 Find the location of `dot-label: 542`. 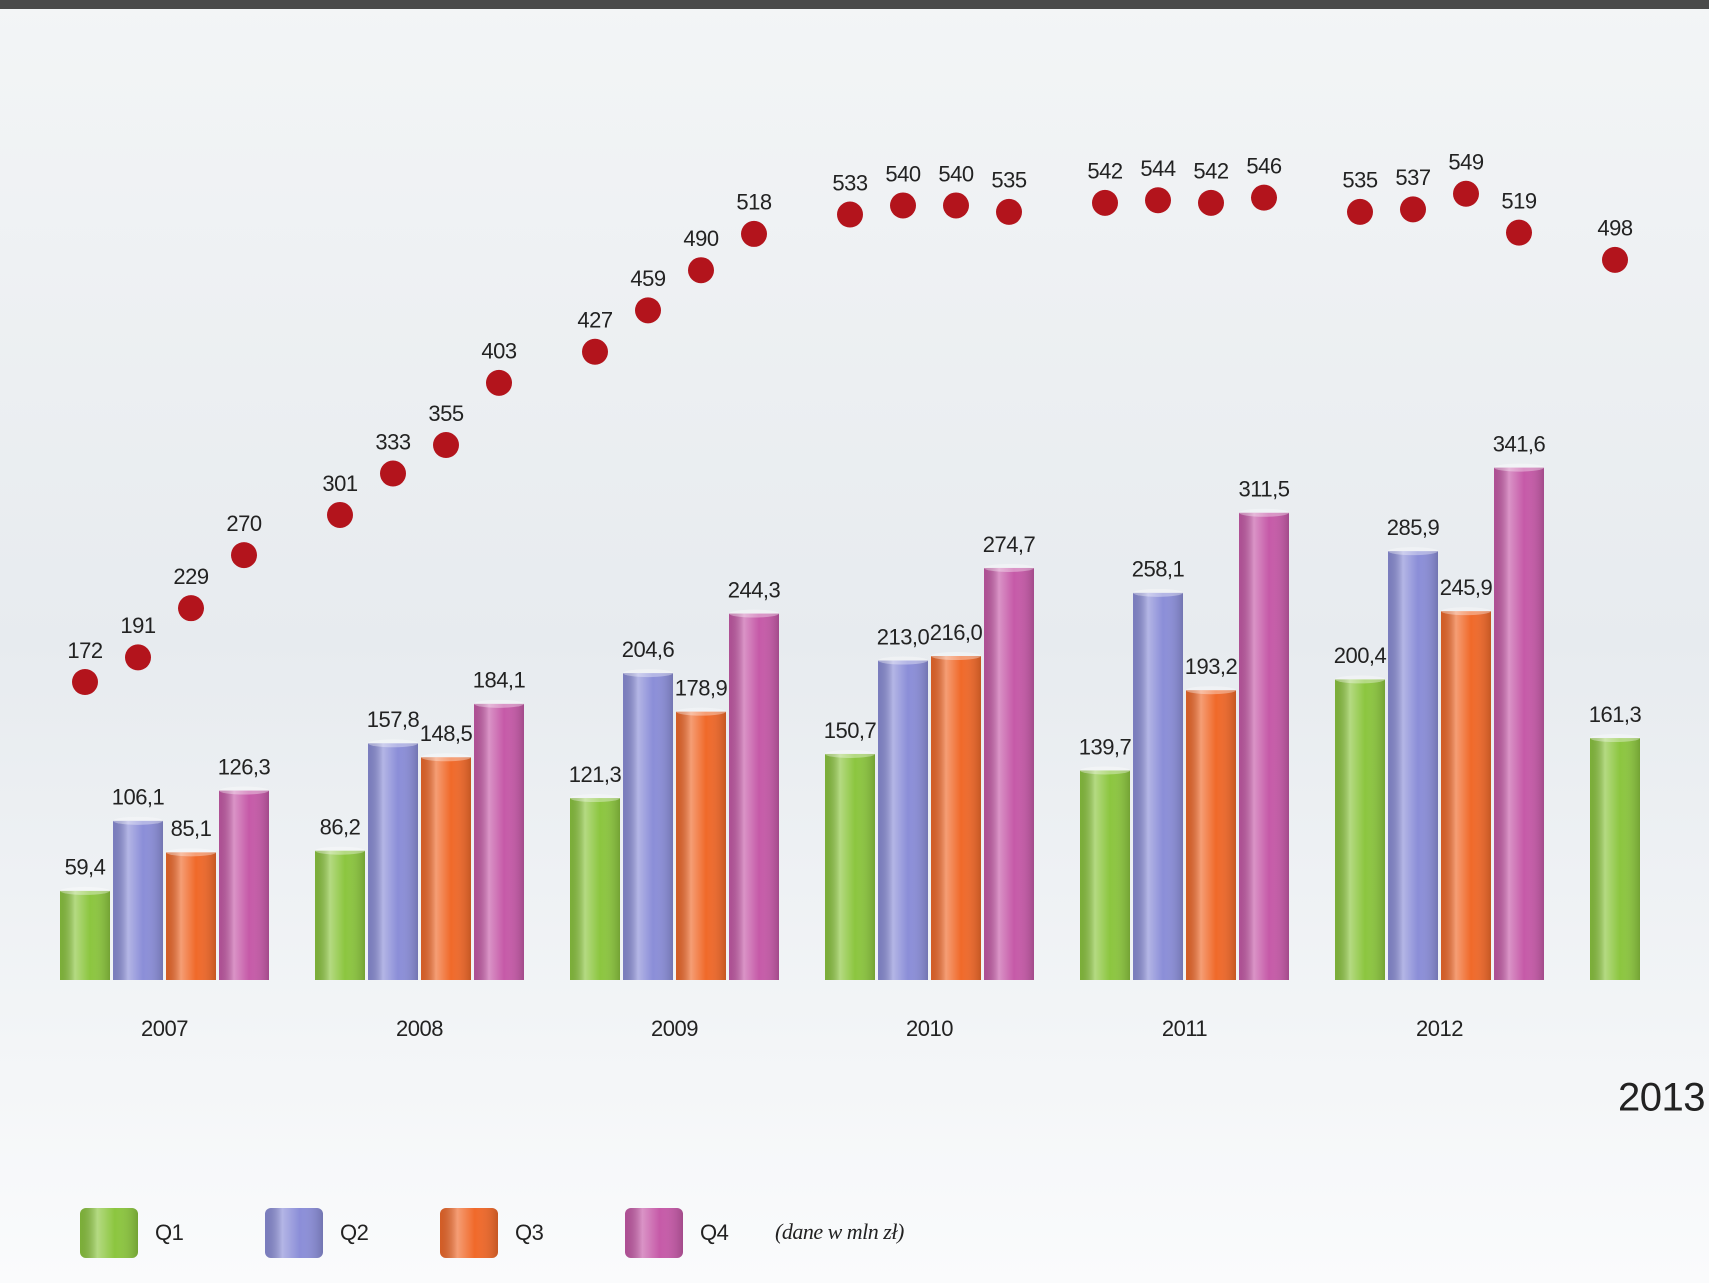

dot-label: 542 is located at coordinates (1104, 171).